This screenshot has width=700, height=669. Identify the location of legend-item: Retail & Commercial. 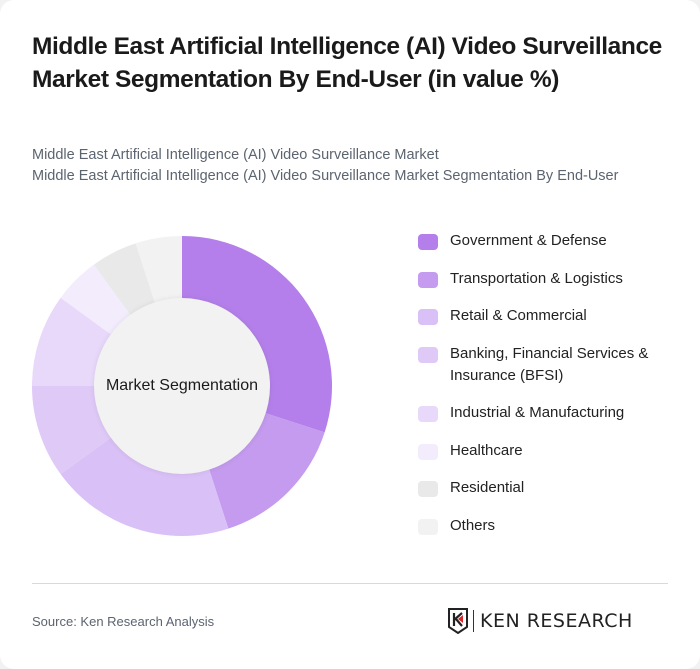
(548, 316).